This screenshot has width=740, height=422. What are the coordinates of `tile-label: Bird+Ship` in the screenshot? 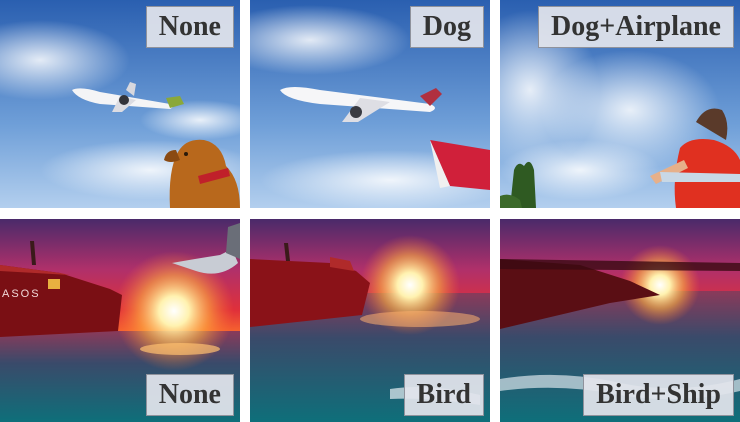 It's located at (658, 395).